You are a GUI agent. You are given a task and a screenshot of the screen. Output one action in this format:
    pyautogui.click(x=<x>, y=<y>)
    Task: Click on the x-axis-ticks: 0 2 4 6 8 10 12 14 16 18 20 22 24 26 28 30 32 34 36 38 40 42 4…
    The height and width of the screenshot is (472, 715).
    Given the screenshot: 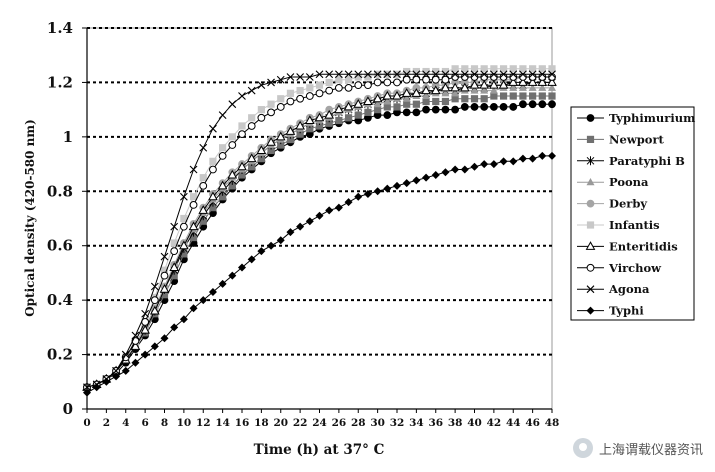 What is the action you would take?
    pyautogui.click(x=321, y=419)
    